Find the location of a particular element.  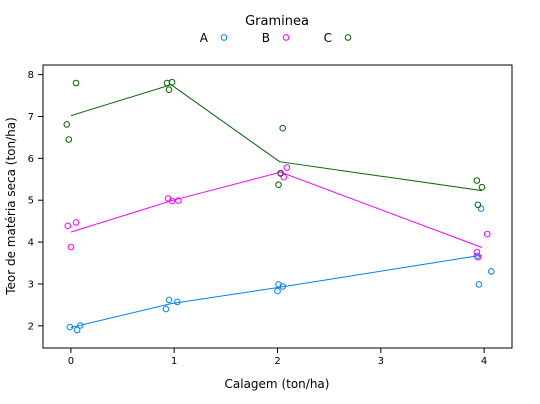

legend-marker-b is located at coordinates (286, 37).